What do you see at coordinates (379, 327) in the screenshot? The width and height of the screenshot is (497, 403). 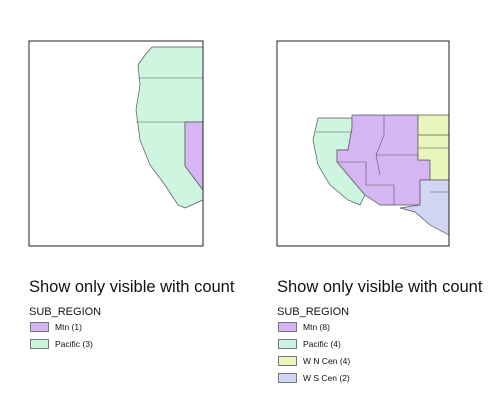 I see `legend-item: Mtn (8)` at bounding box center [379, 327].